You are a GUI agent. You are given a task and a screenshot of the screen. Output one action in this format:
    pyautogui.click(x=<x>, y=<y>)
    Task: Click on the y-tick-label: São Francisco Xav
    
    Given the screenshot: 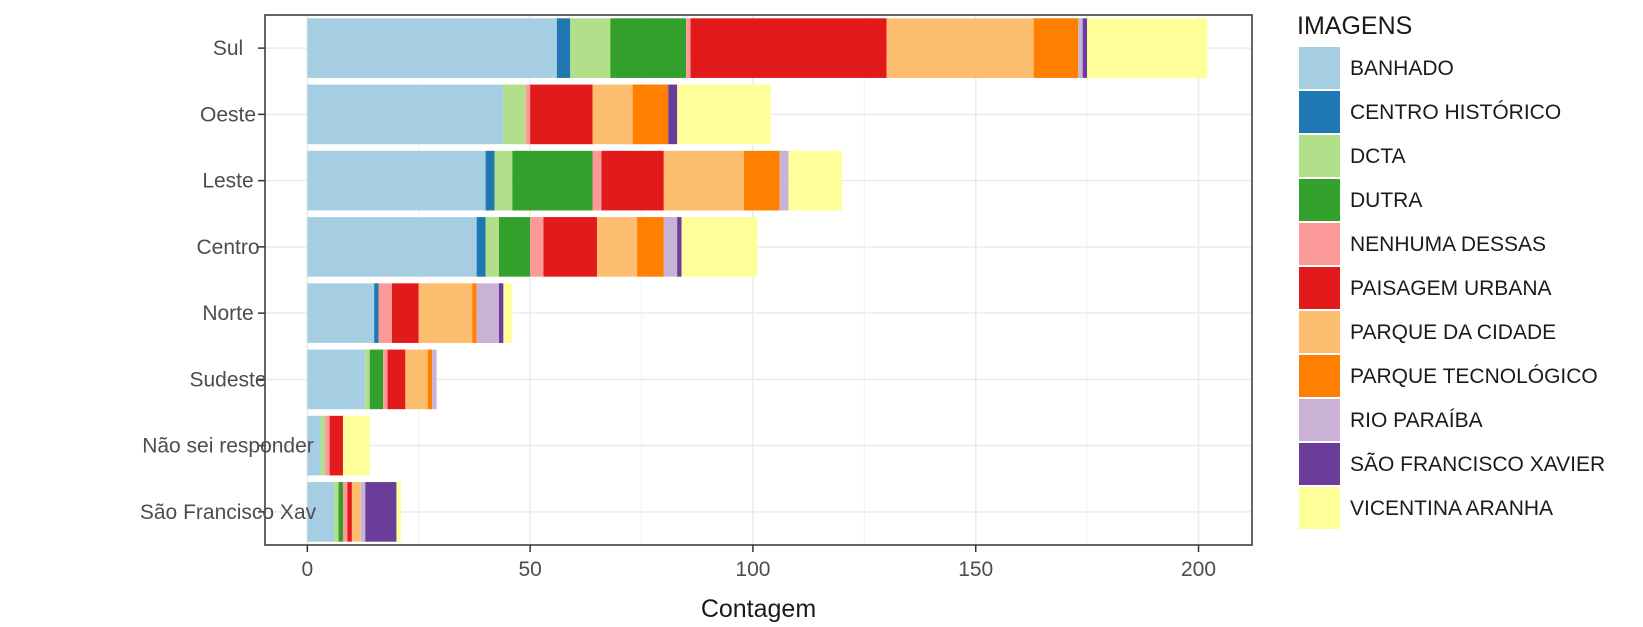 What is the action you would take?
    pyautogui.click(x=228, y=512)
    